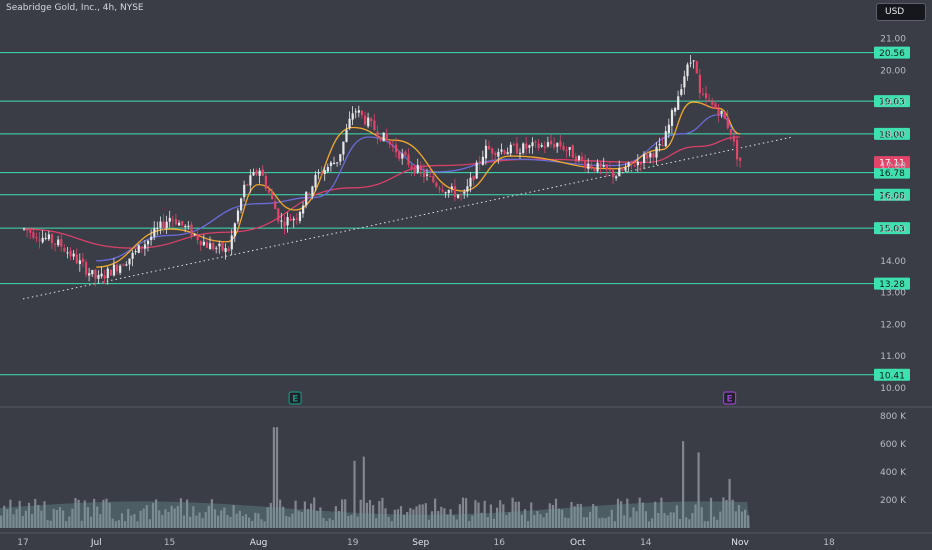 The image size is (932, 550). What do you see at coordinates (96, 543) in the screenshot?
I see `time-tick-label: Jul` at bounding box center [96, 543].